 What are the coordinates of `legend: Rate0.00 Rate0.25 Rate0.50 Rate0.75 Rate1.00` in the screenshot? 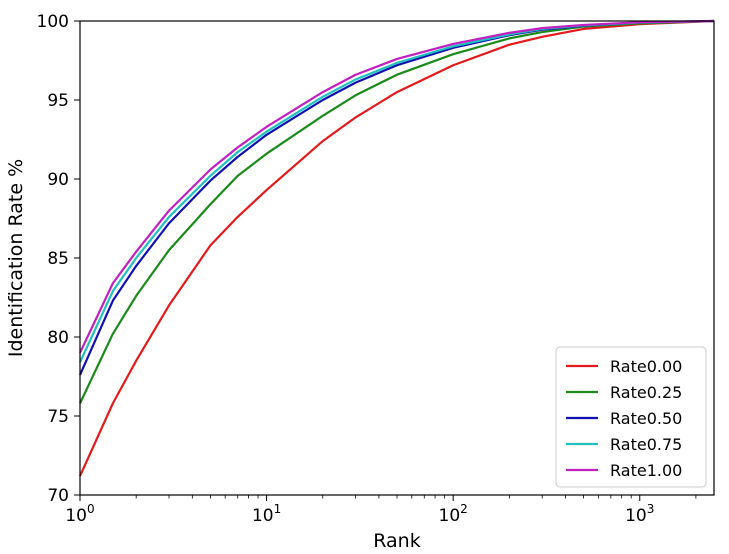 It's located at (631, 417).